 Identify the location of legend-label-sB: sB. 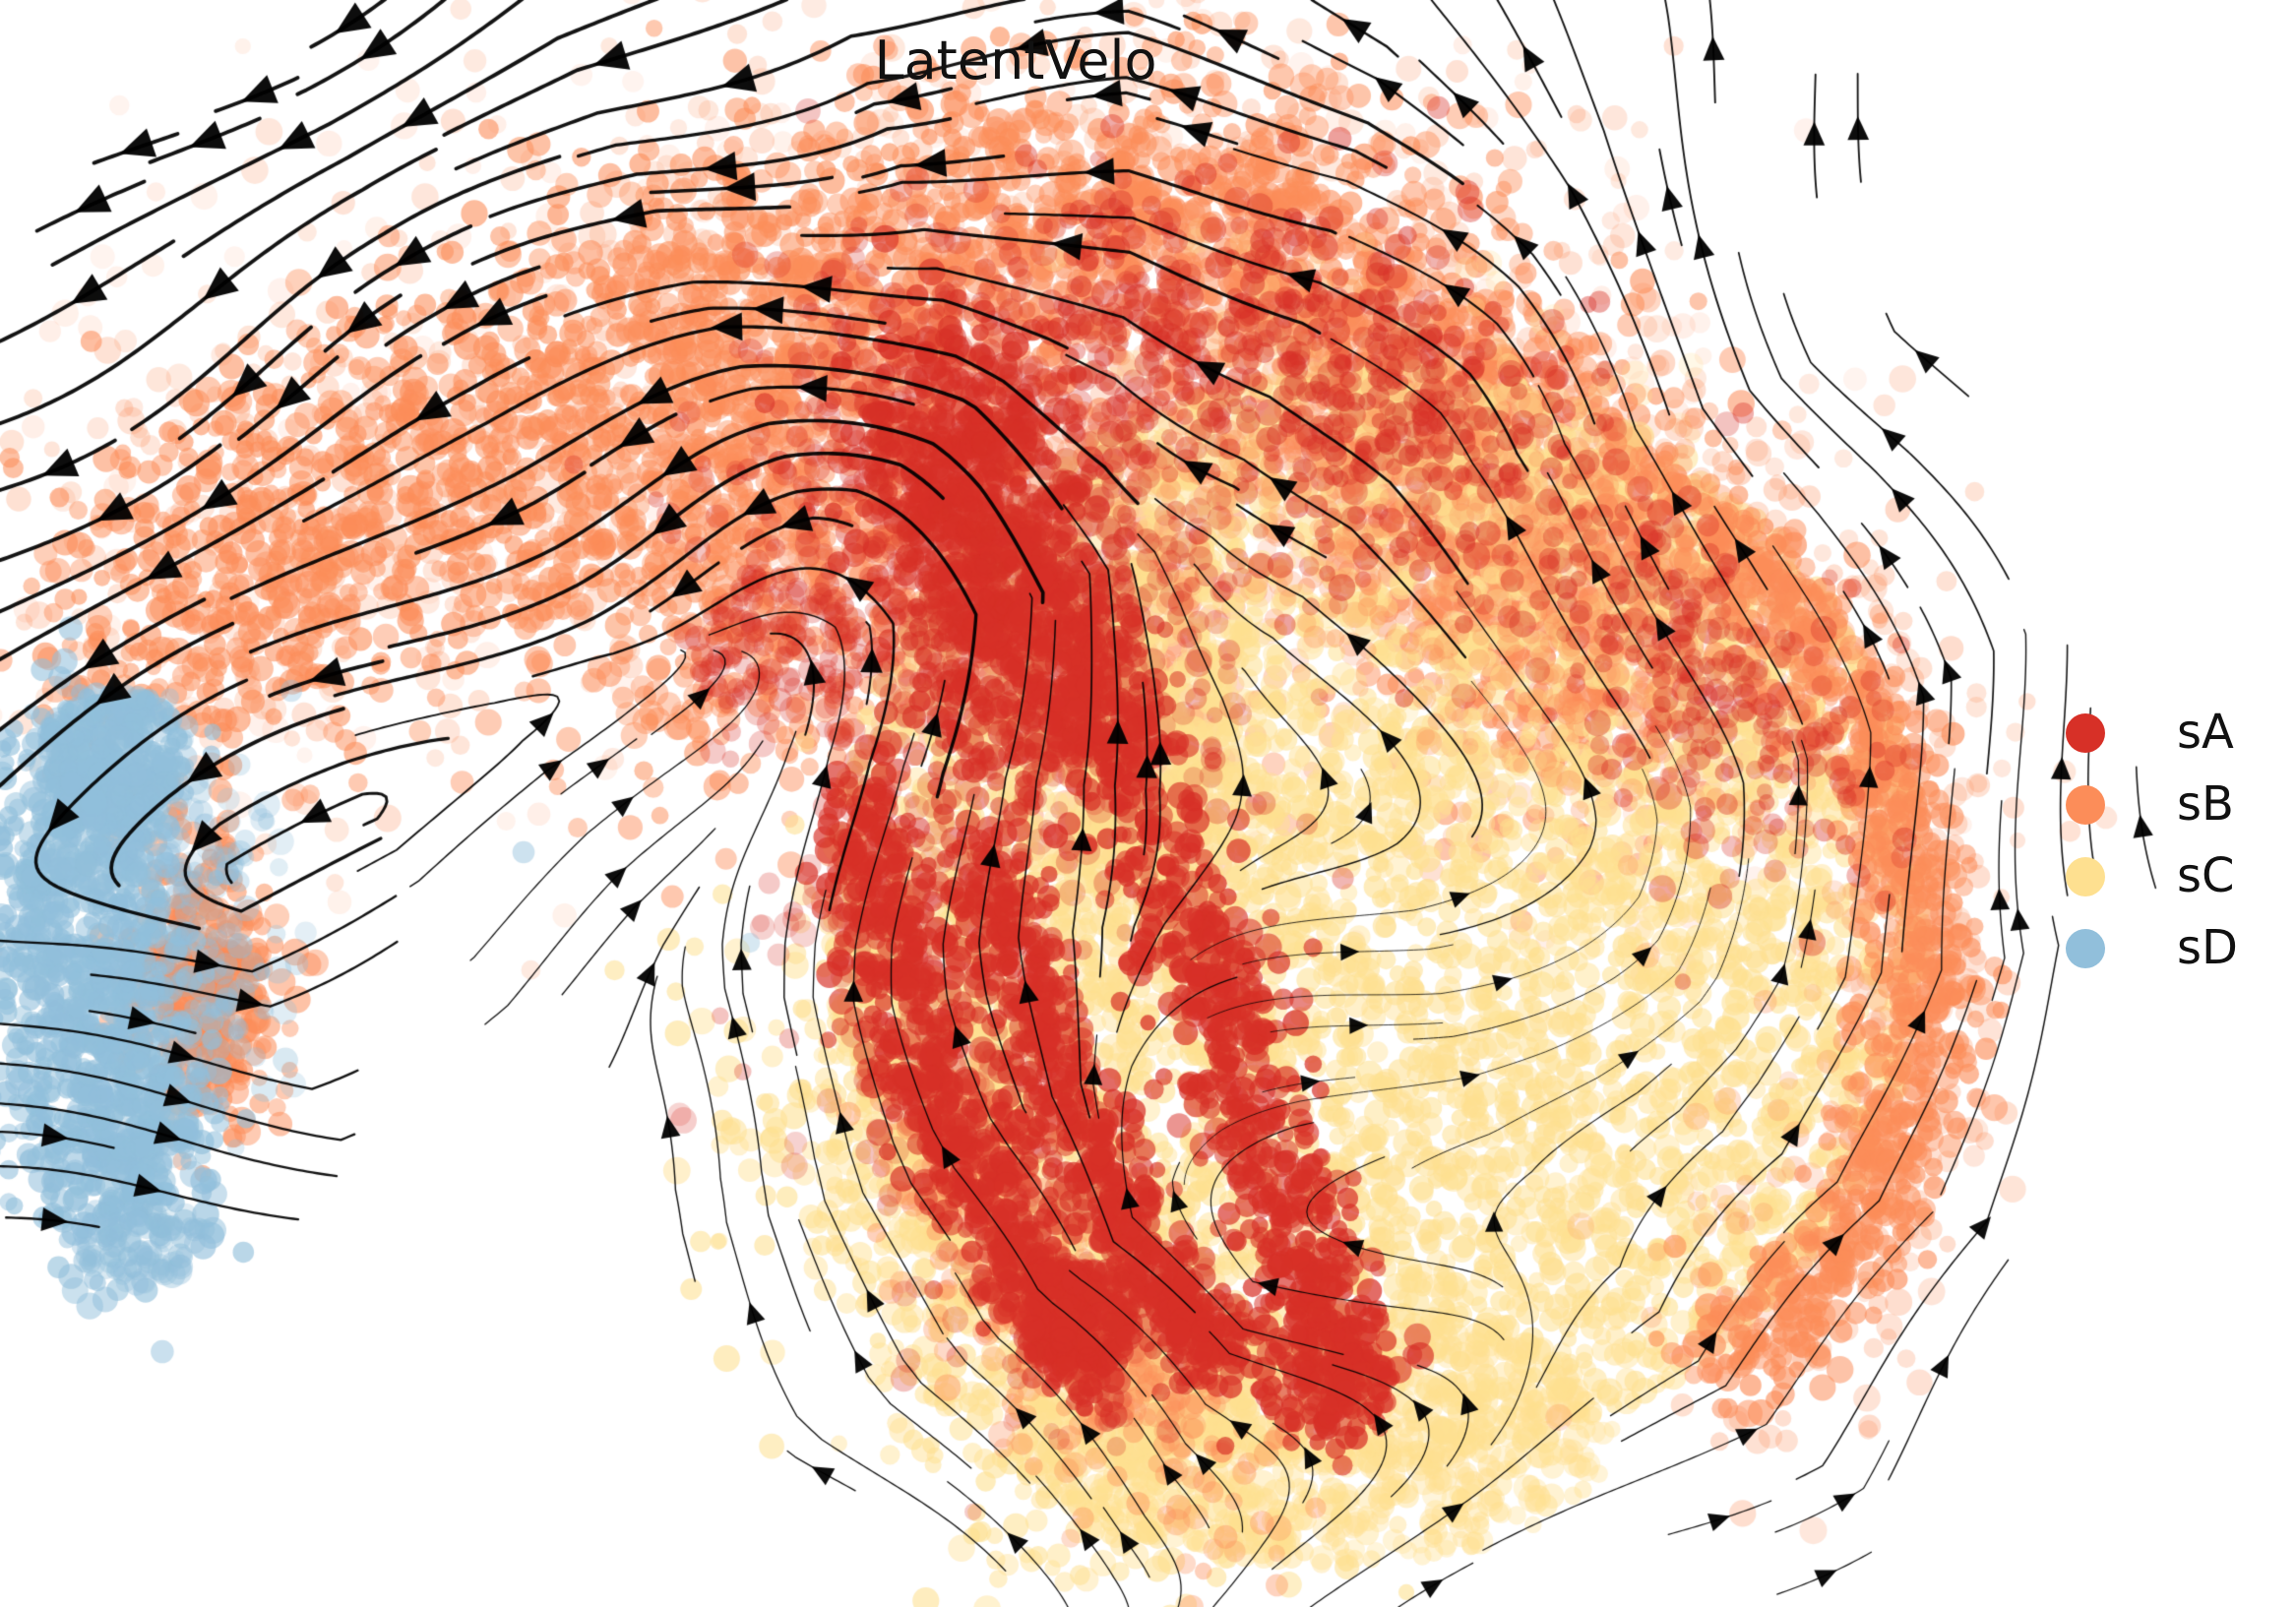
(2205, 804).